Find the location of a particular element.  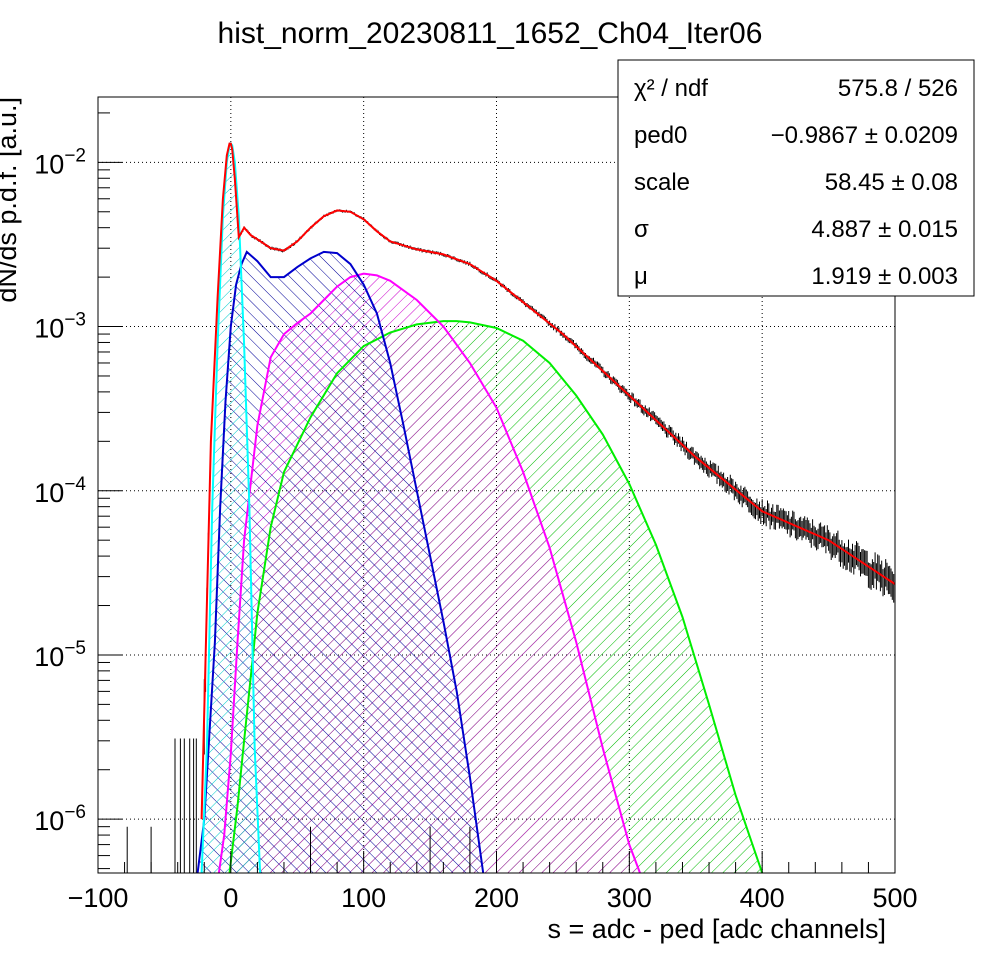

x-axis-label: s = adc - ped [adc channels] is located at coordinates (717, 929).